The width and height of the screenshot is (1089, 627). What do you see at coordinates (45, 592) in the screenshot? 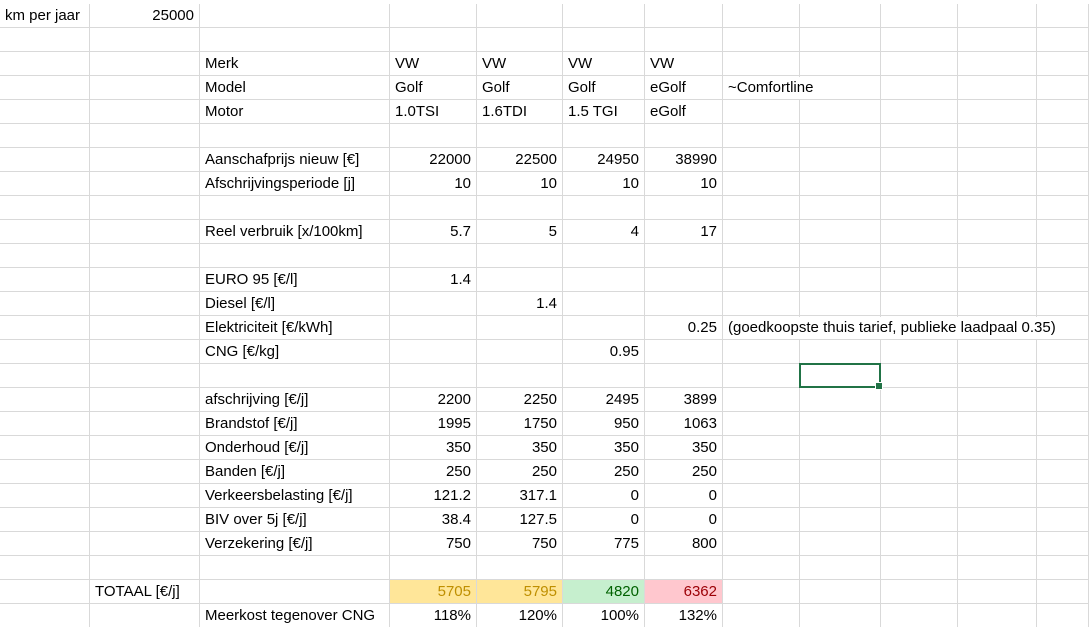
I see `cell-A25` at bounding box center [45, 592].